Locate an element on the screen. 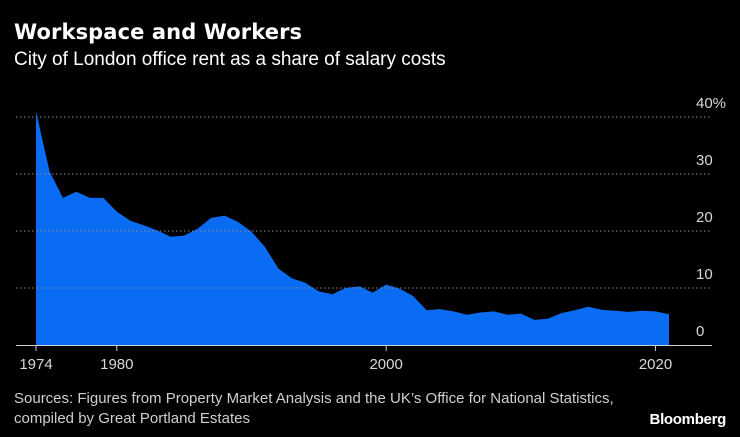 The width and height of the screenshot is (740, 437). bloomberg-logo: Bloomberg is located at coordinates (688, 419).